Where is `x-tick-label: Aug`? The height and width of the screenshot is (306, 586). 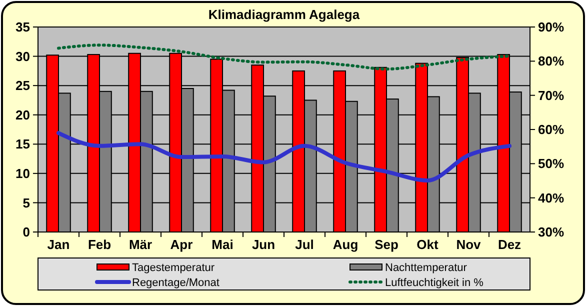 x-tick-label: Aug is located at coordinates (345, 244).